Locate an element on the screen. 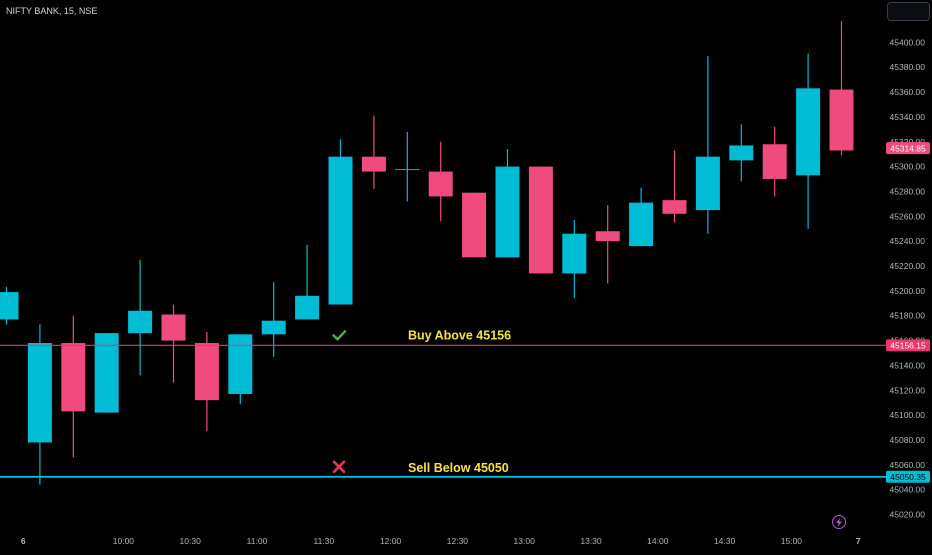 The width and height of the screenshot is (932, 555). symbol-title: NIFTY BANK, 15, NSE is located at coordinates (52, 11).